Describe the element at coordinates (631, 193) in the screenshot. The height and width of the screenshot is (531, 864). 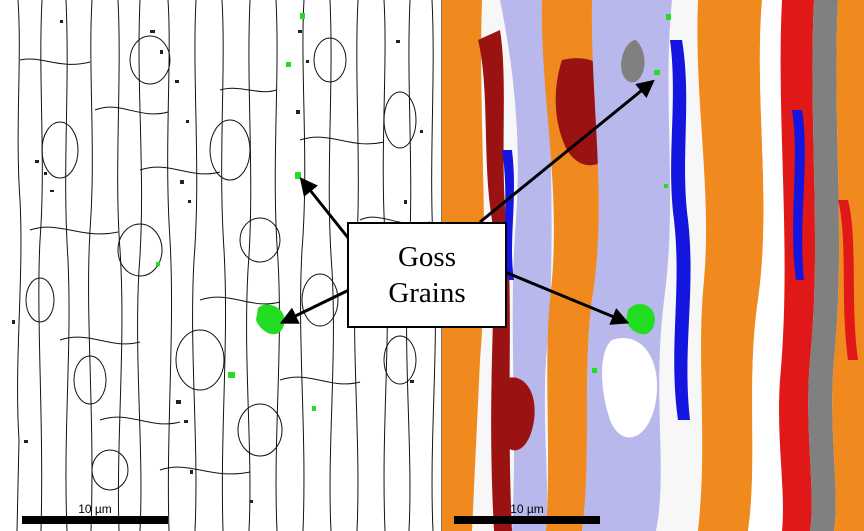
I see `goss-grains-right` at that location.